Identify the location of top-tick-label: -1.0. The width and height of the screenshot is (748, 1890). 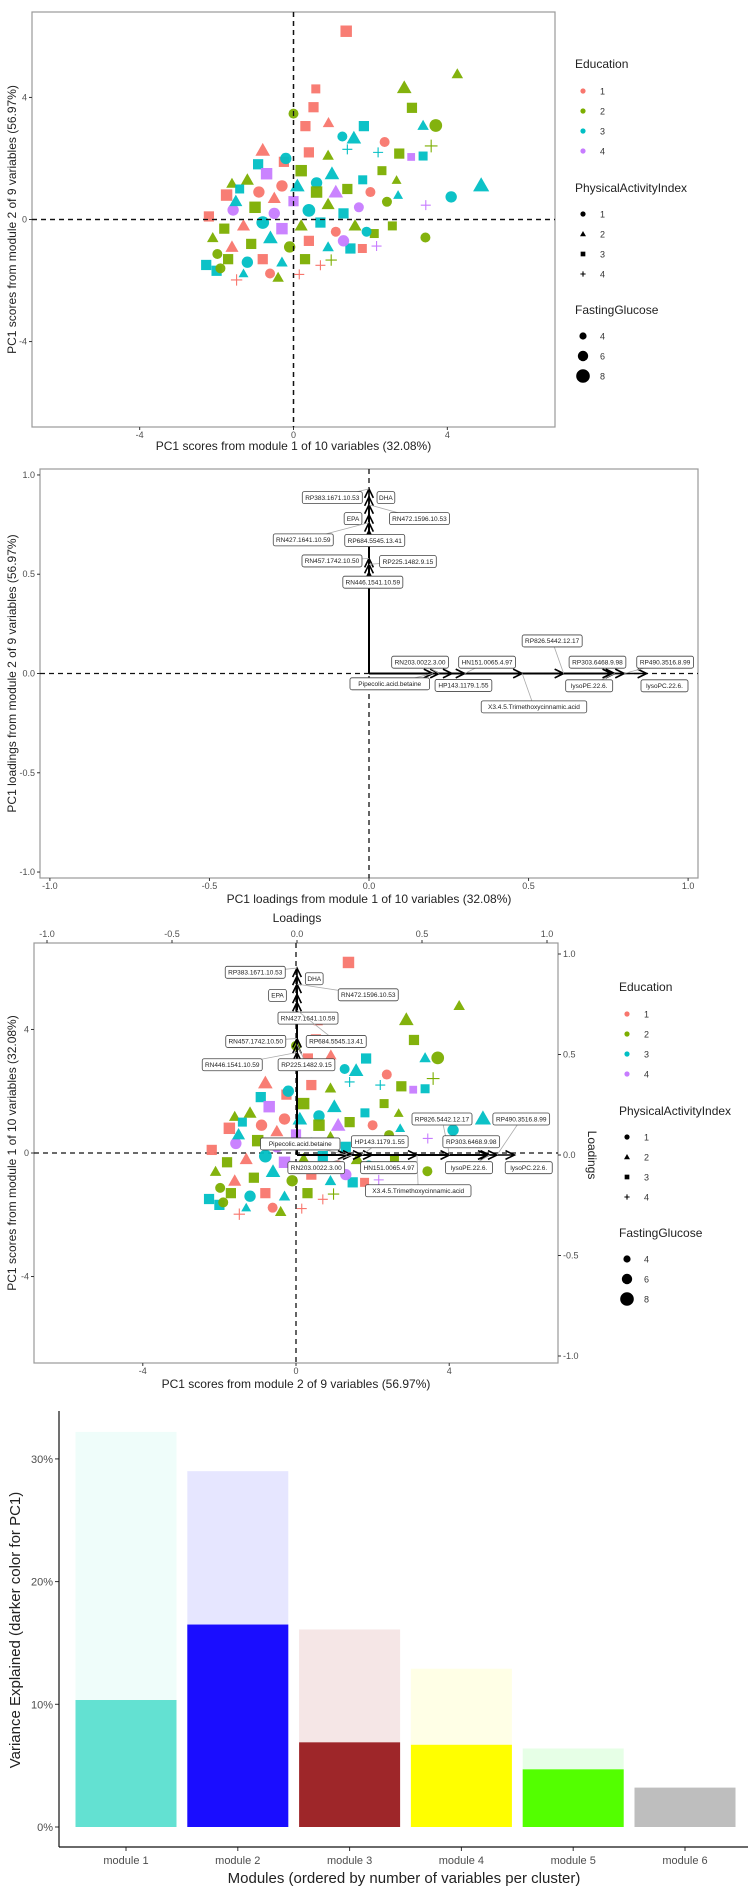
(47, 934).